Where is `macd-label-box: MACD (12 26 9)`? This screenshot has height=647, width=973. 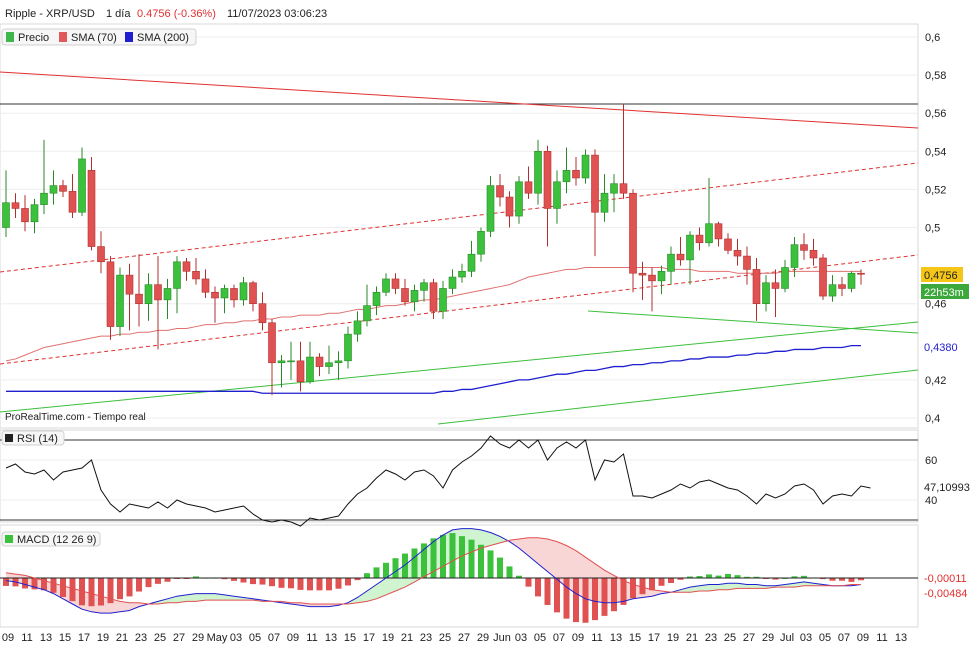
macd-label-box: MACD (12 26 9) is located at coordinates (51, 539).